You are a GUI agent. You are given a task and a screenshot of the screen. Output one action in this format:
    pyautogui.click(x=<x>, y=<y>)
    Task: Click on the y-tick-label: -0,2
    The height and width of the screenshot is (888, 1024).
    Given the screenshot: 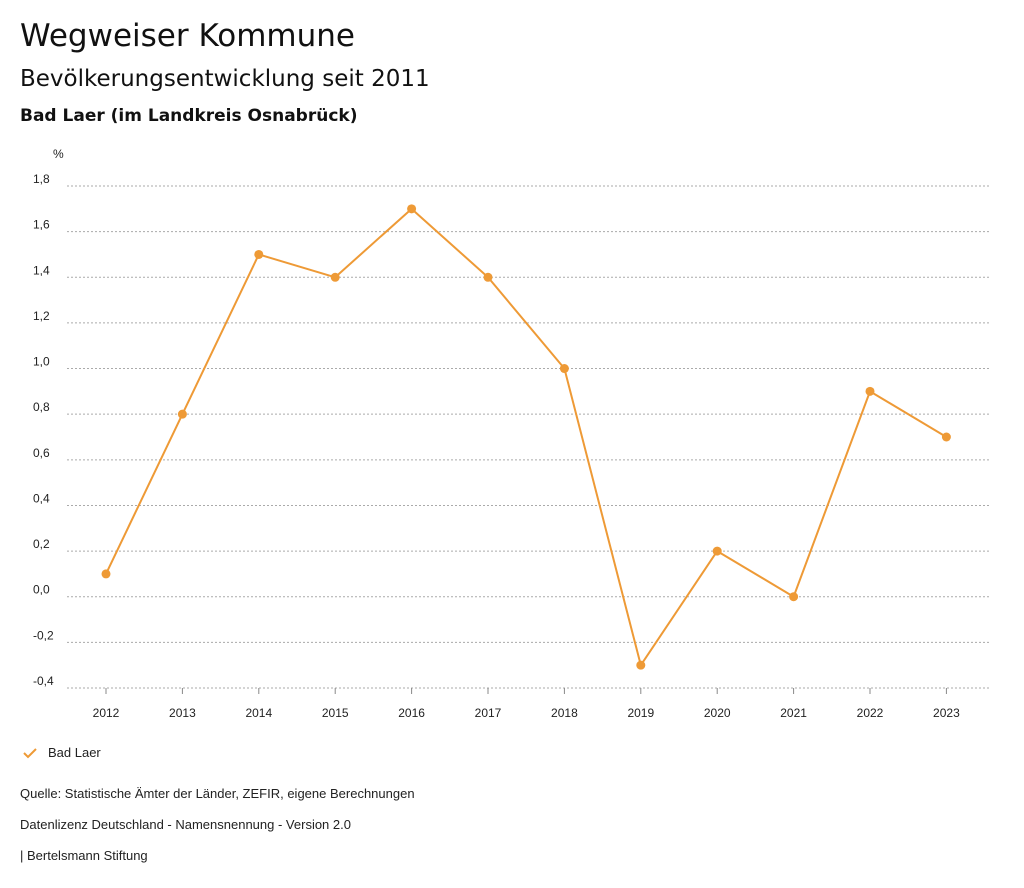 What is the action you would take?
    pyautogui.click(x=43, y=635)
    